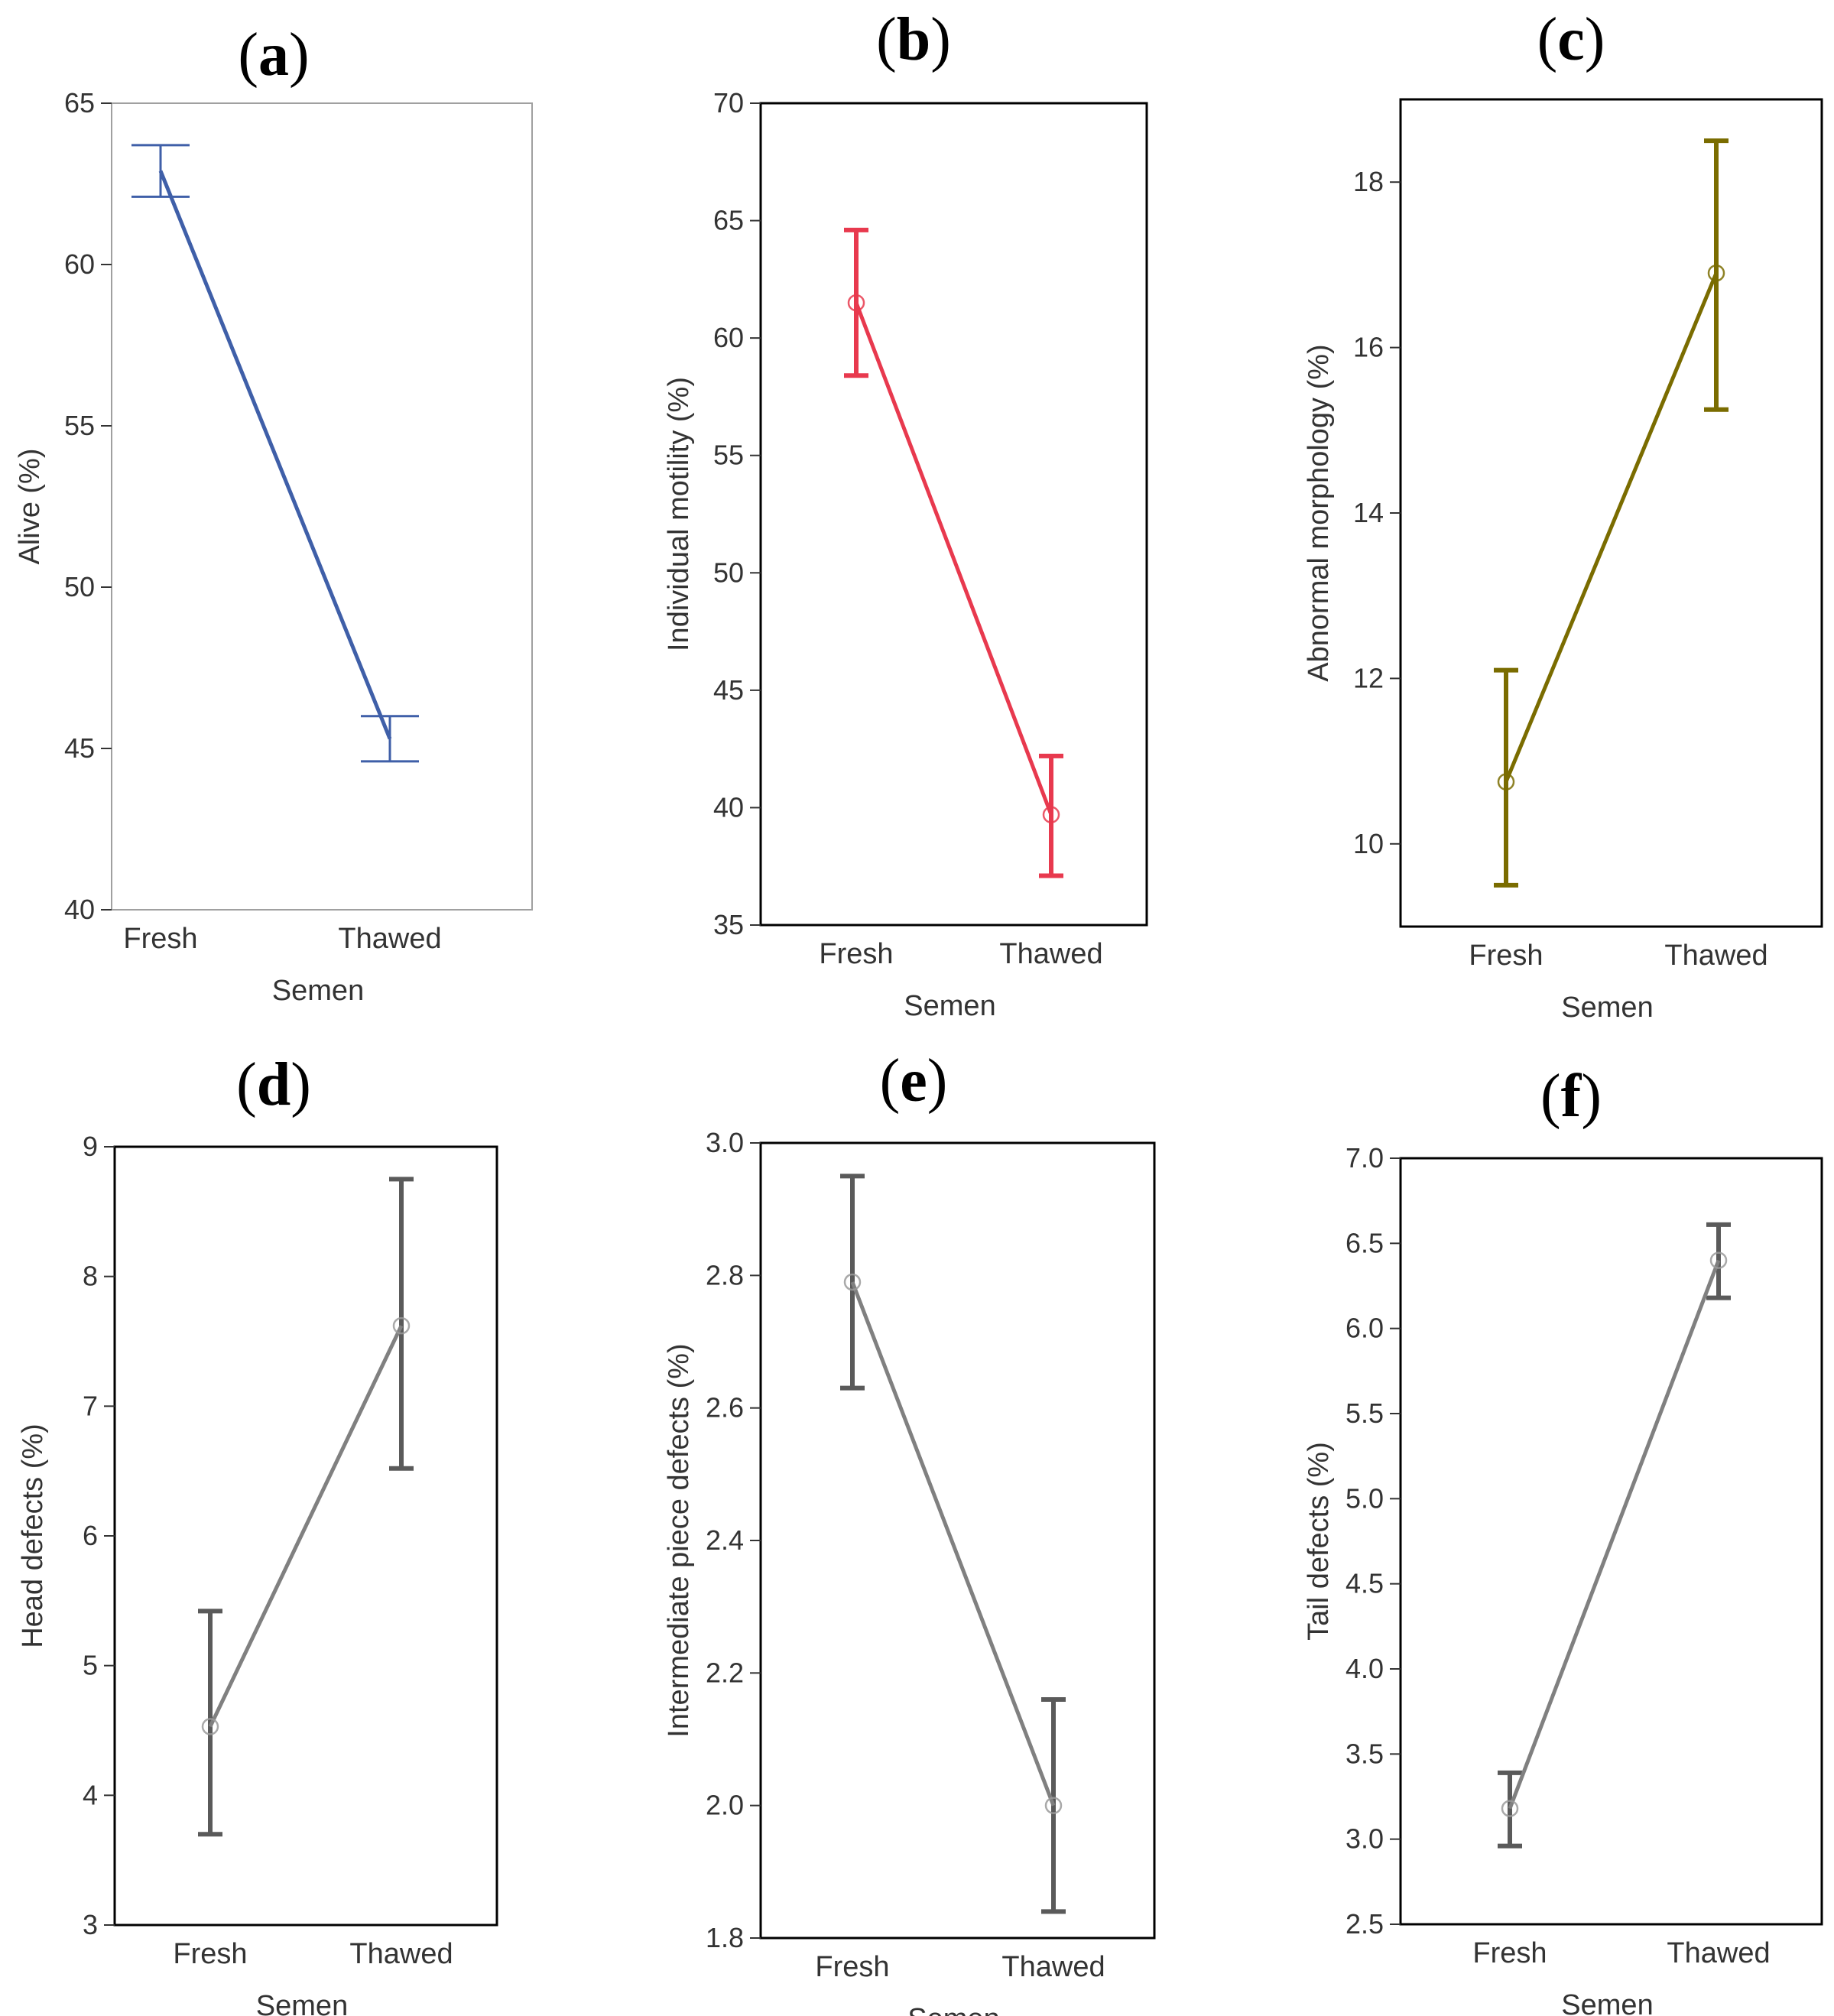  Describe the element at coordinates (90, 1665) in the screenshot. I see `y-tick-label: 5` at that location.